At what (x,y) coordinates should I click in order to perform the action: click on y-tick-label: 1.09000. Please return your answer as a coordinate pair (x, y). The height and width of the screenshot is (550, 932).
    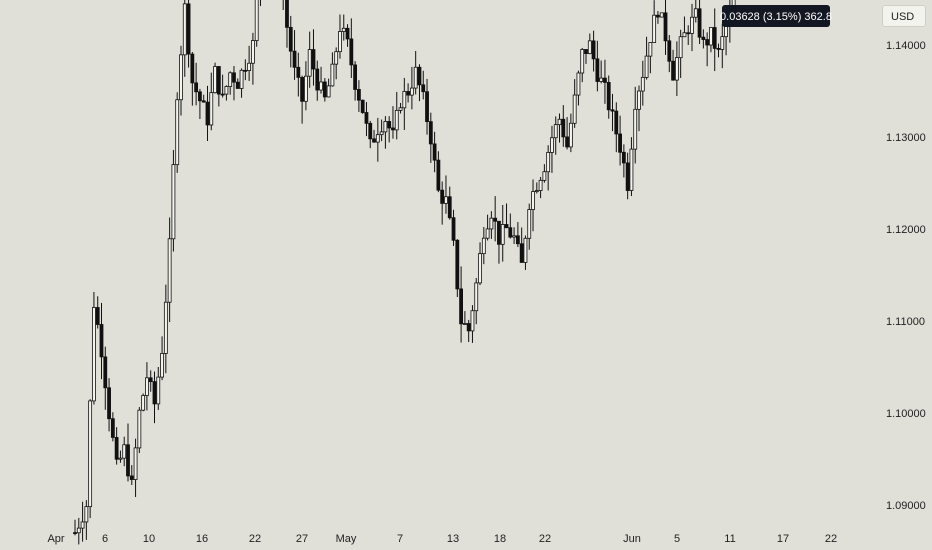
    Looking at the image, I should click on (906, 506).